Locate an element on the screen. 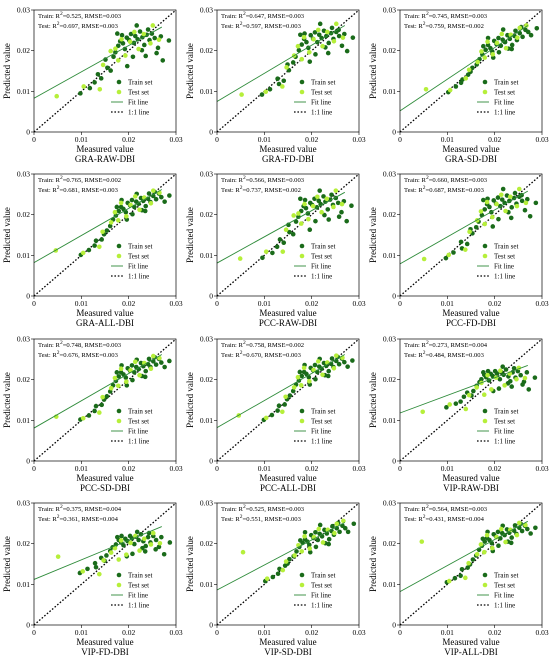 Image resolution: width=550 pixels, height=658 pixels. legend-test-marker is located at coordinates (119, 256).